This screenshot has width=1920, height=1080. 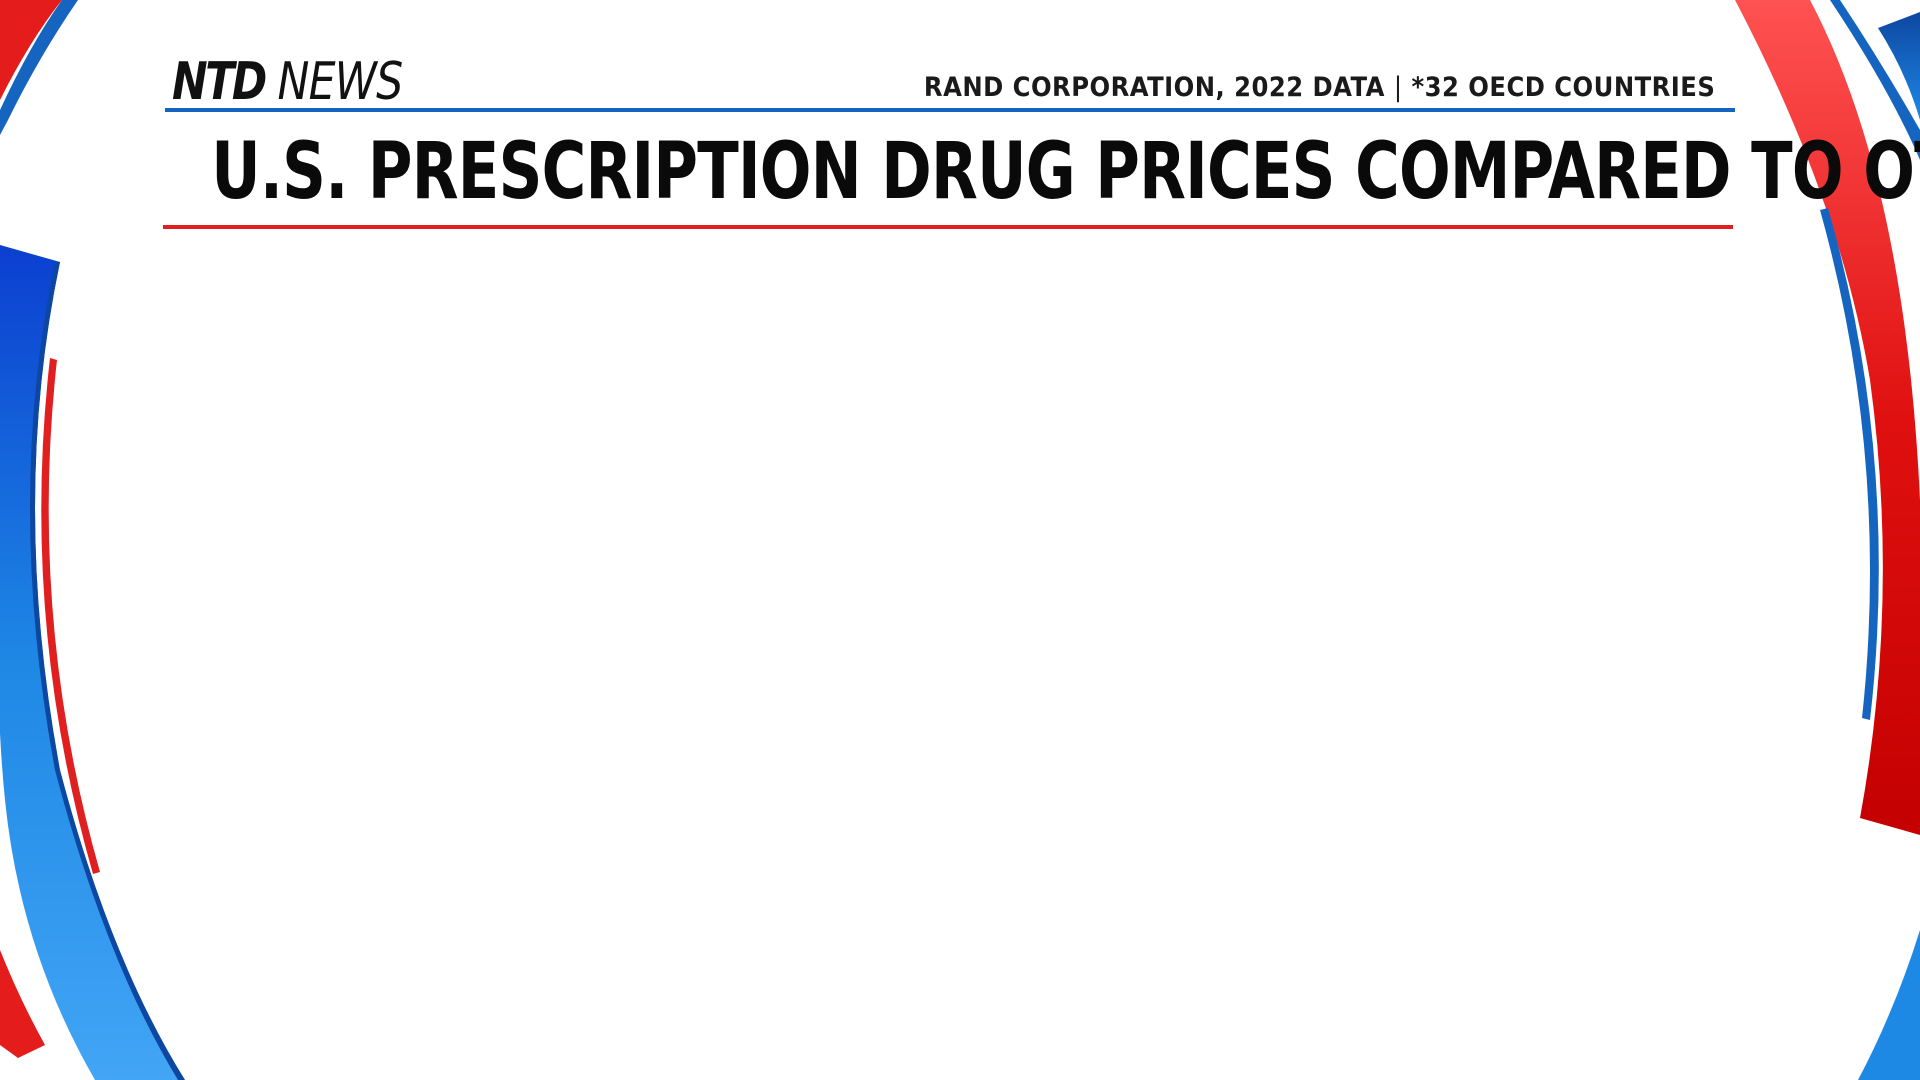 I want to click on right-thin-blue-arc, so click(x=1849, y=464).